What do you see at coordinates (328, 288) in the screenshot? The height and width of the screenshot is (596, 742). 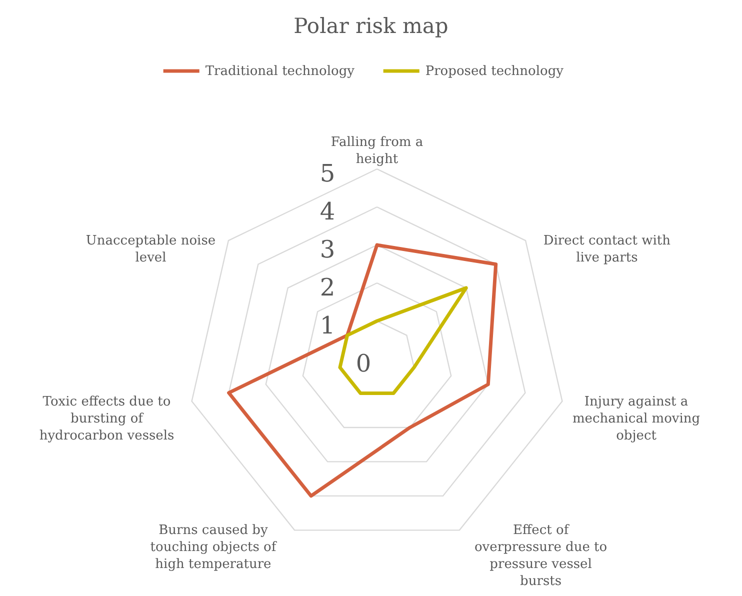 I see `y-tick-label: 2` at bounding box center [328, 288].